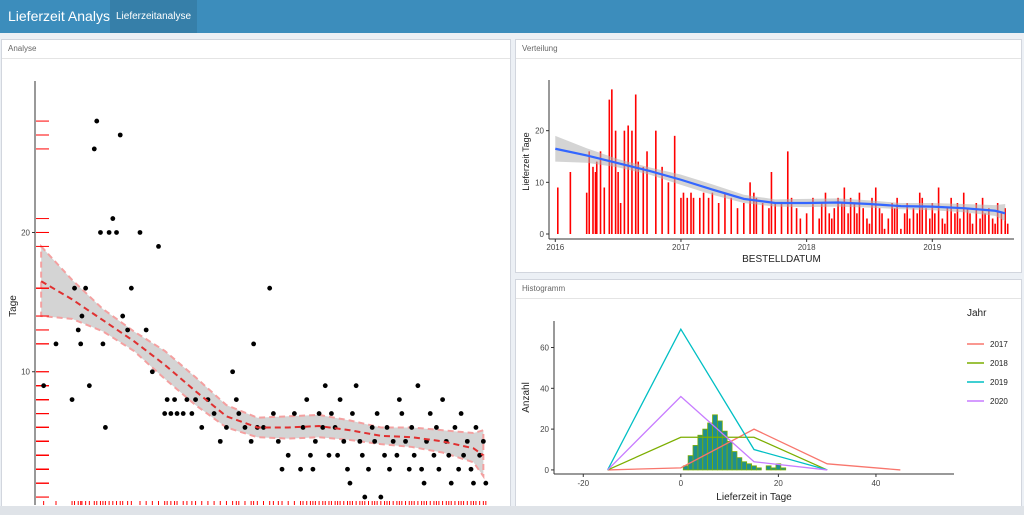 Image resolution: width=1024 pixels, height=515 pixels. Describe the element at coordinates (780, 178) in the screenshot. I see `confidence-band` at that location.